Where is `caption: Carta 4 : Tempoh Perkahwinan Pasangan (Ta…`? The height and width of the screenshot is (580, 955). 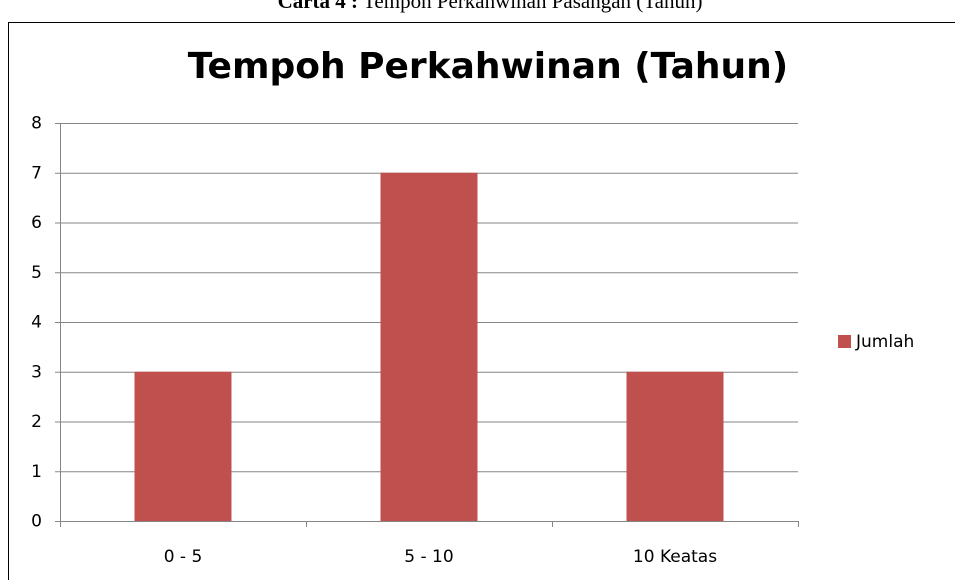
caption: Carta 4 : Tempoh Perkahwinan Pasangan (Ta… is located at coordinates (490, 6).